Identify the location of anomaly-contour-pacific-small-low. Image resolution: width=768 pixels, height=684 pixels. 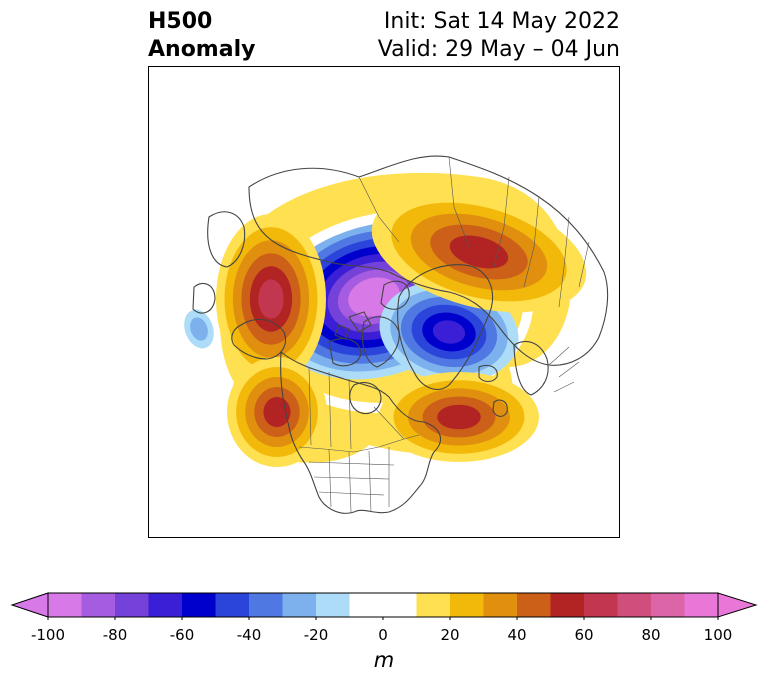
(199, 329).